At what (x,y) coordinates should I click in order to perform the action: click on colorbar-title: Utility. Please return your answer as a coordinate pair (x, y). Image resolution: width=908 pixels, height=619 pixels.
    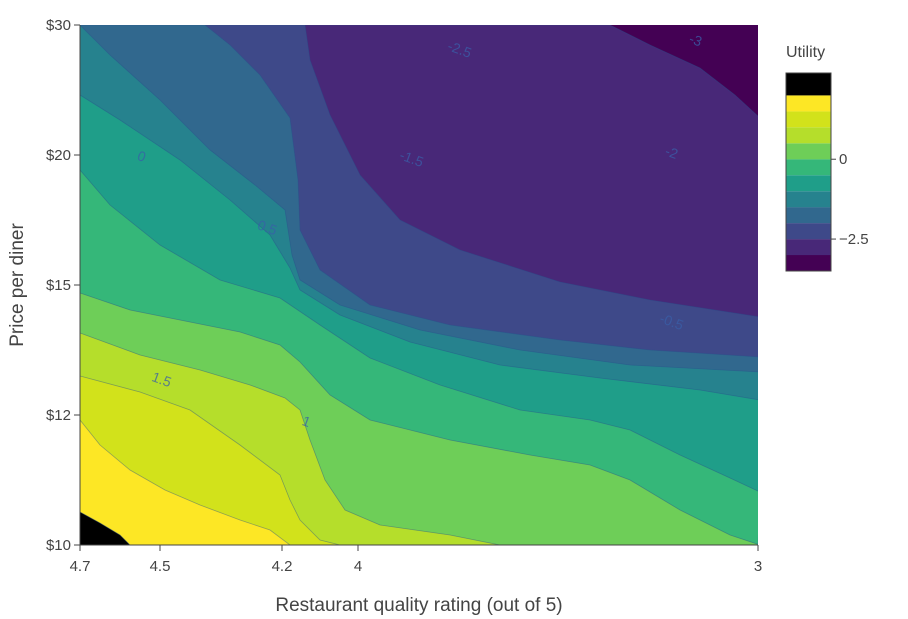
    Looking at the image, I should click on (805, 52).